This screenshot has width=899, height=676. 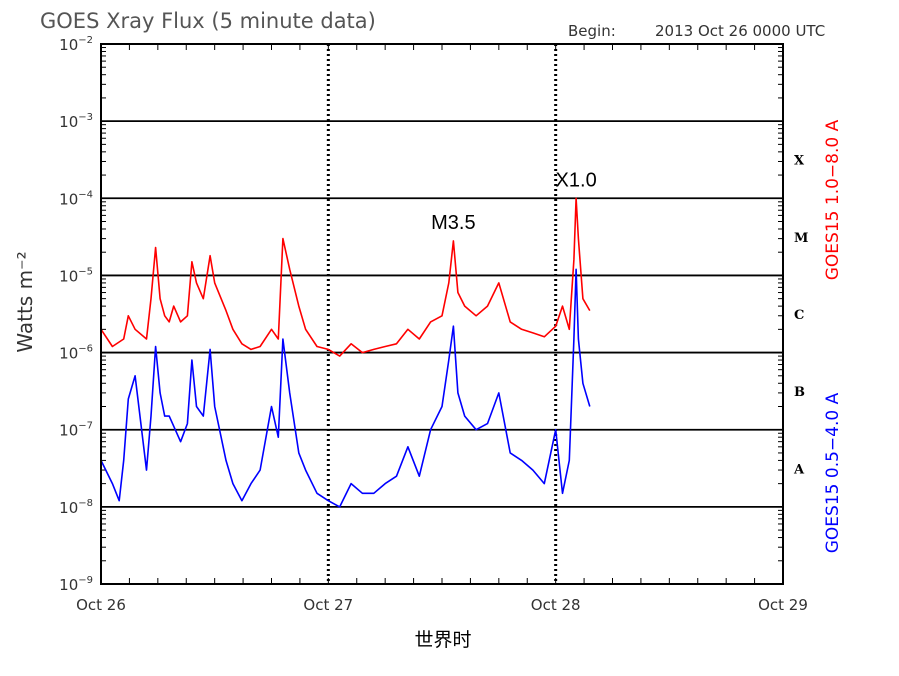 I want to click on begin-value: 2013 Oct 26 0000 UTC, so click(x=740, y=31).